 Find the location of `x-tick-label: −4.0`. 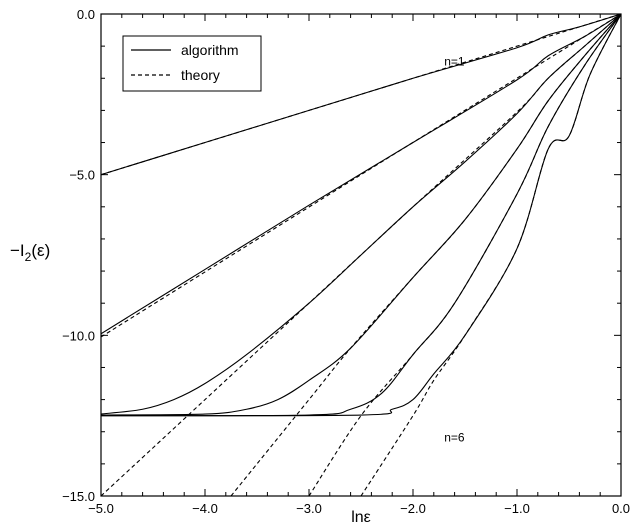

x-tick-label: −4.0 is located at coordinates (205, 508).